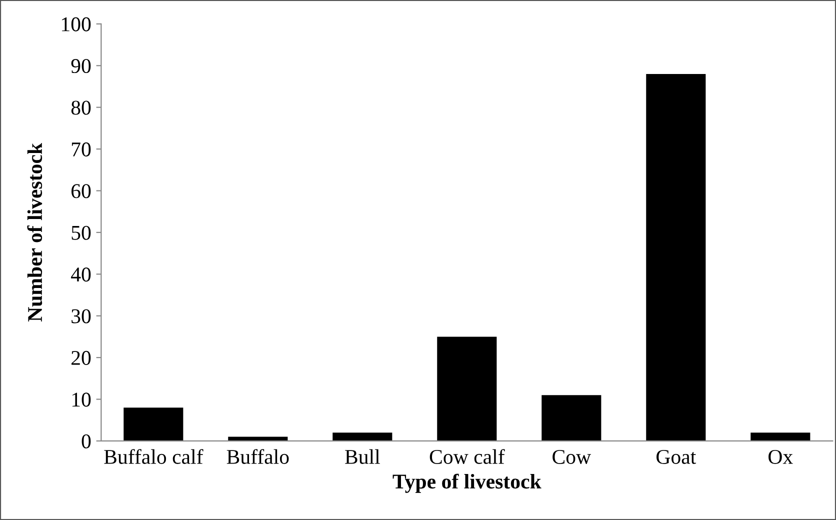 The image size is (836, 520). Describe the element at coordinates (81, 107) in the screenshot. I see `y-tick-label: 80` at that location.